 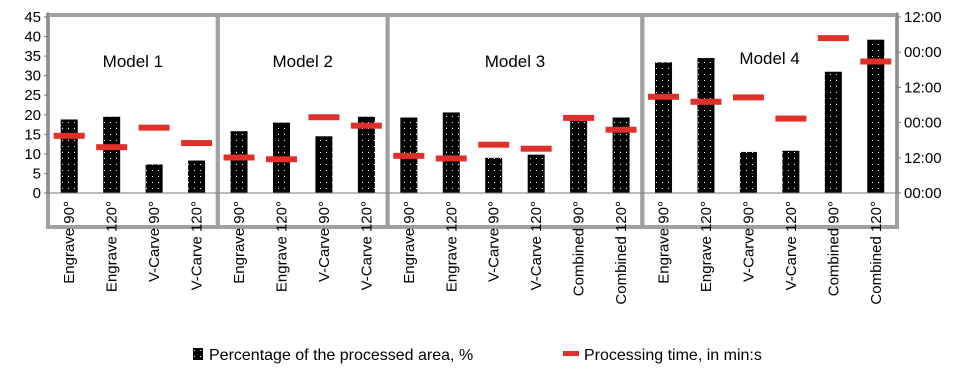 What do you see at coordinates (32, 76) in the screenshot?
I see `left-tick-label: 30` at bounding box center [32, 76].